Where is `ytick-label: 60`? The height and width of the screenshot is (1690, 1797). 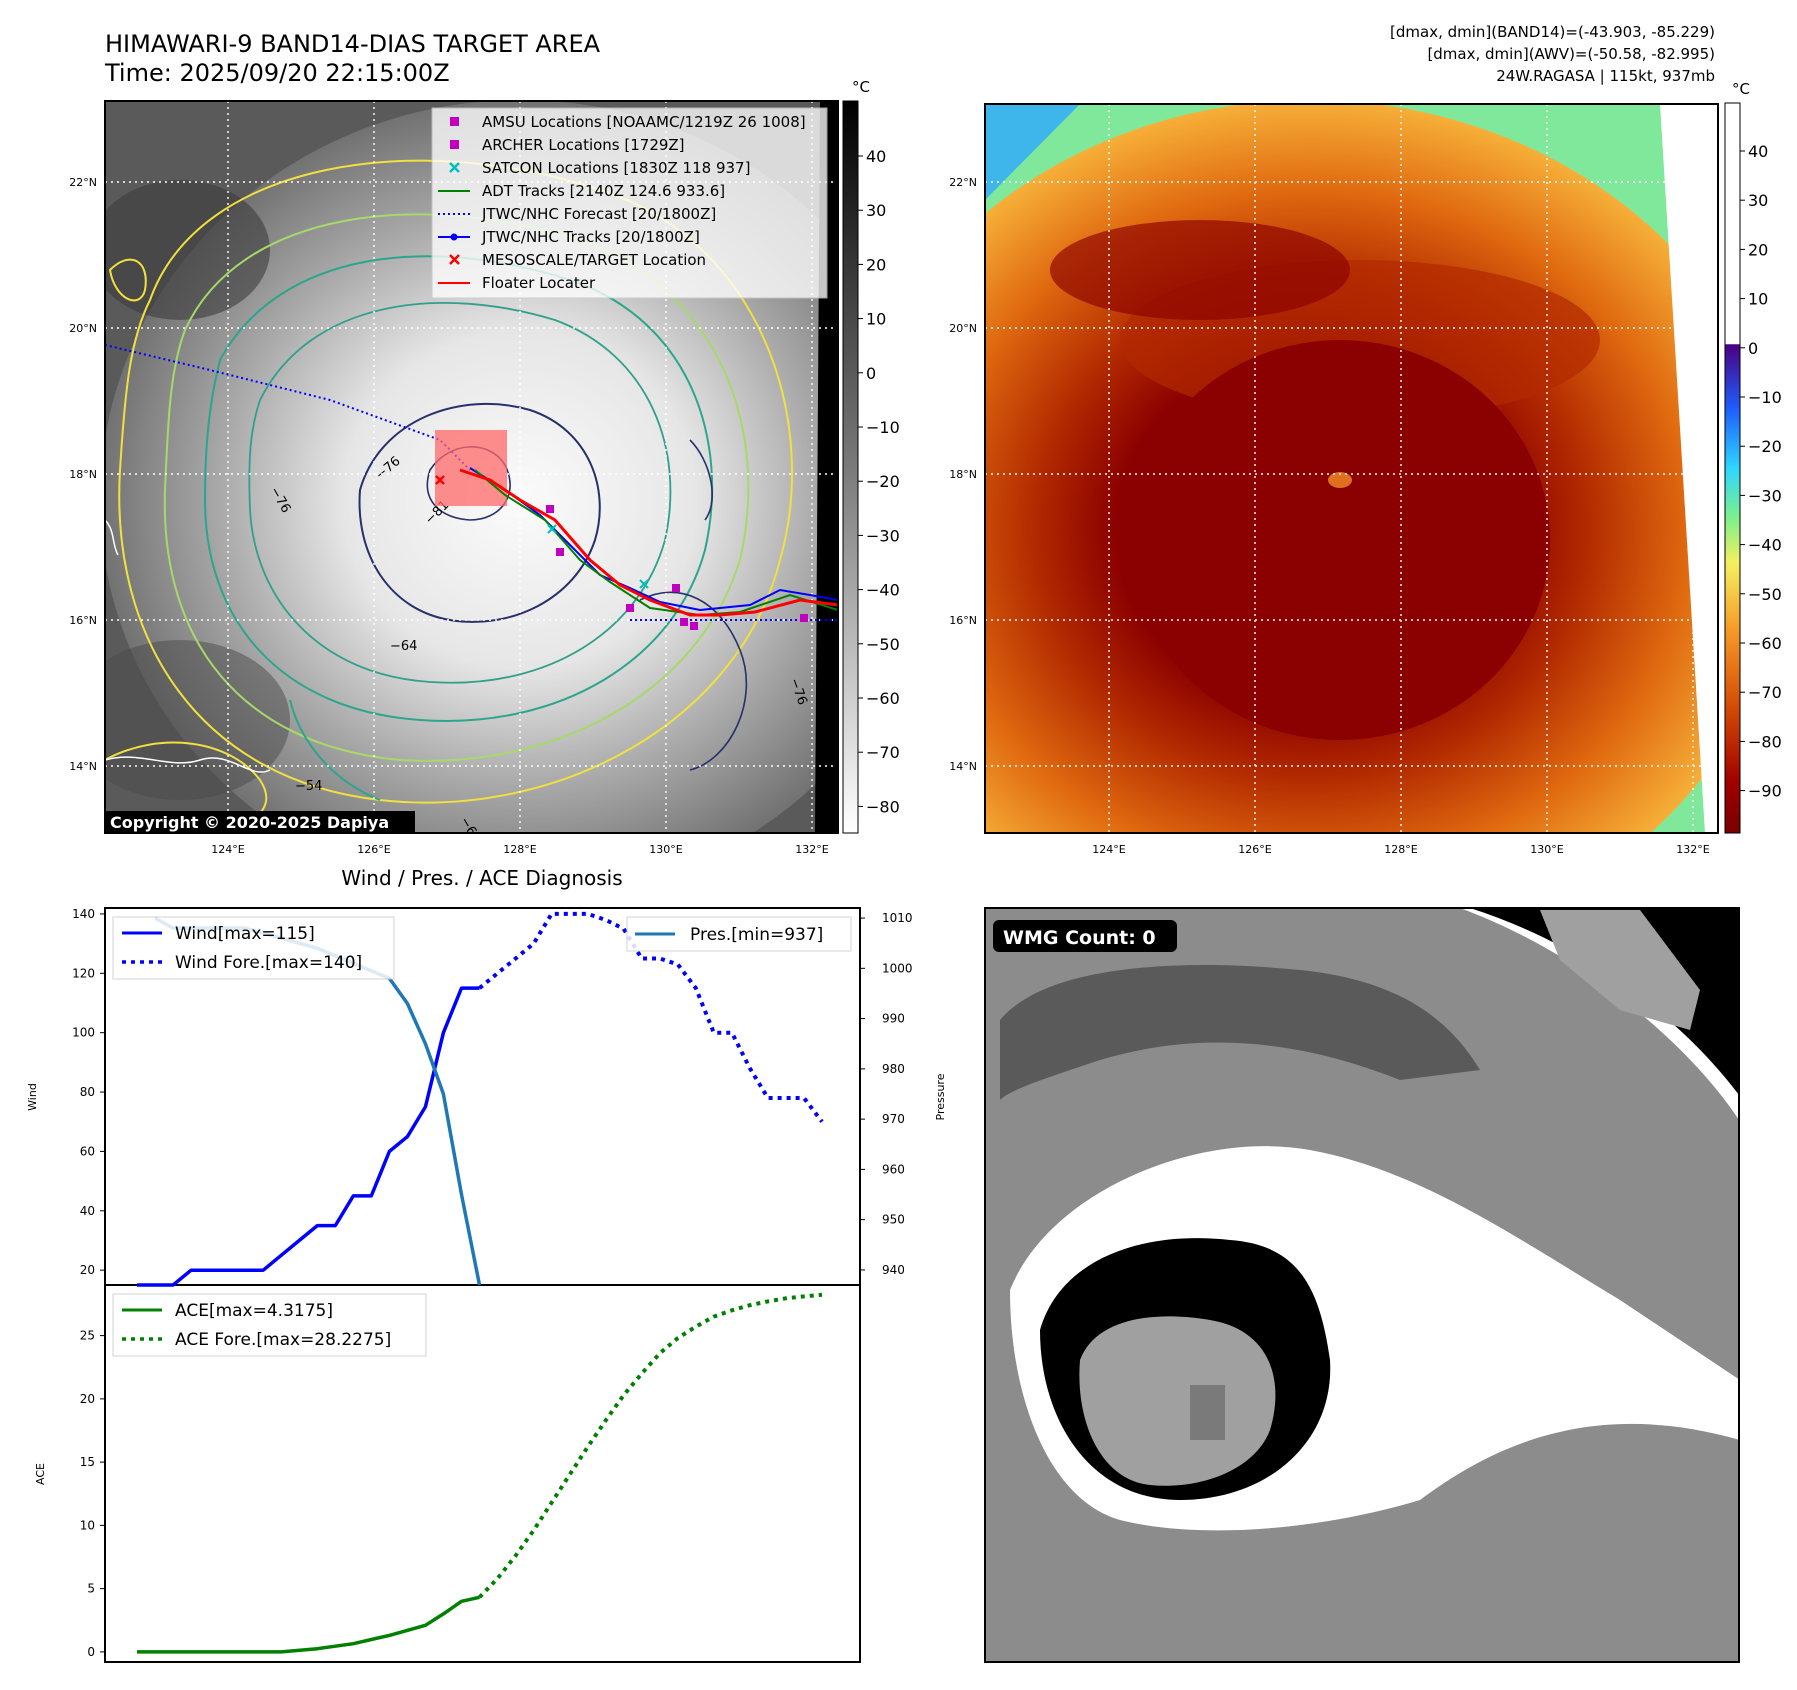
ytick-label: 60 is located at coordinates (87, 1151).